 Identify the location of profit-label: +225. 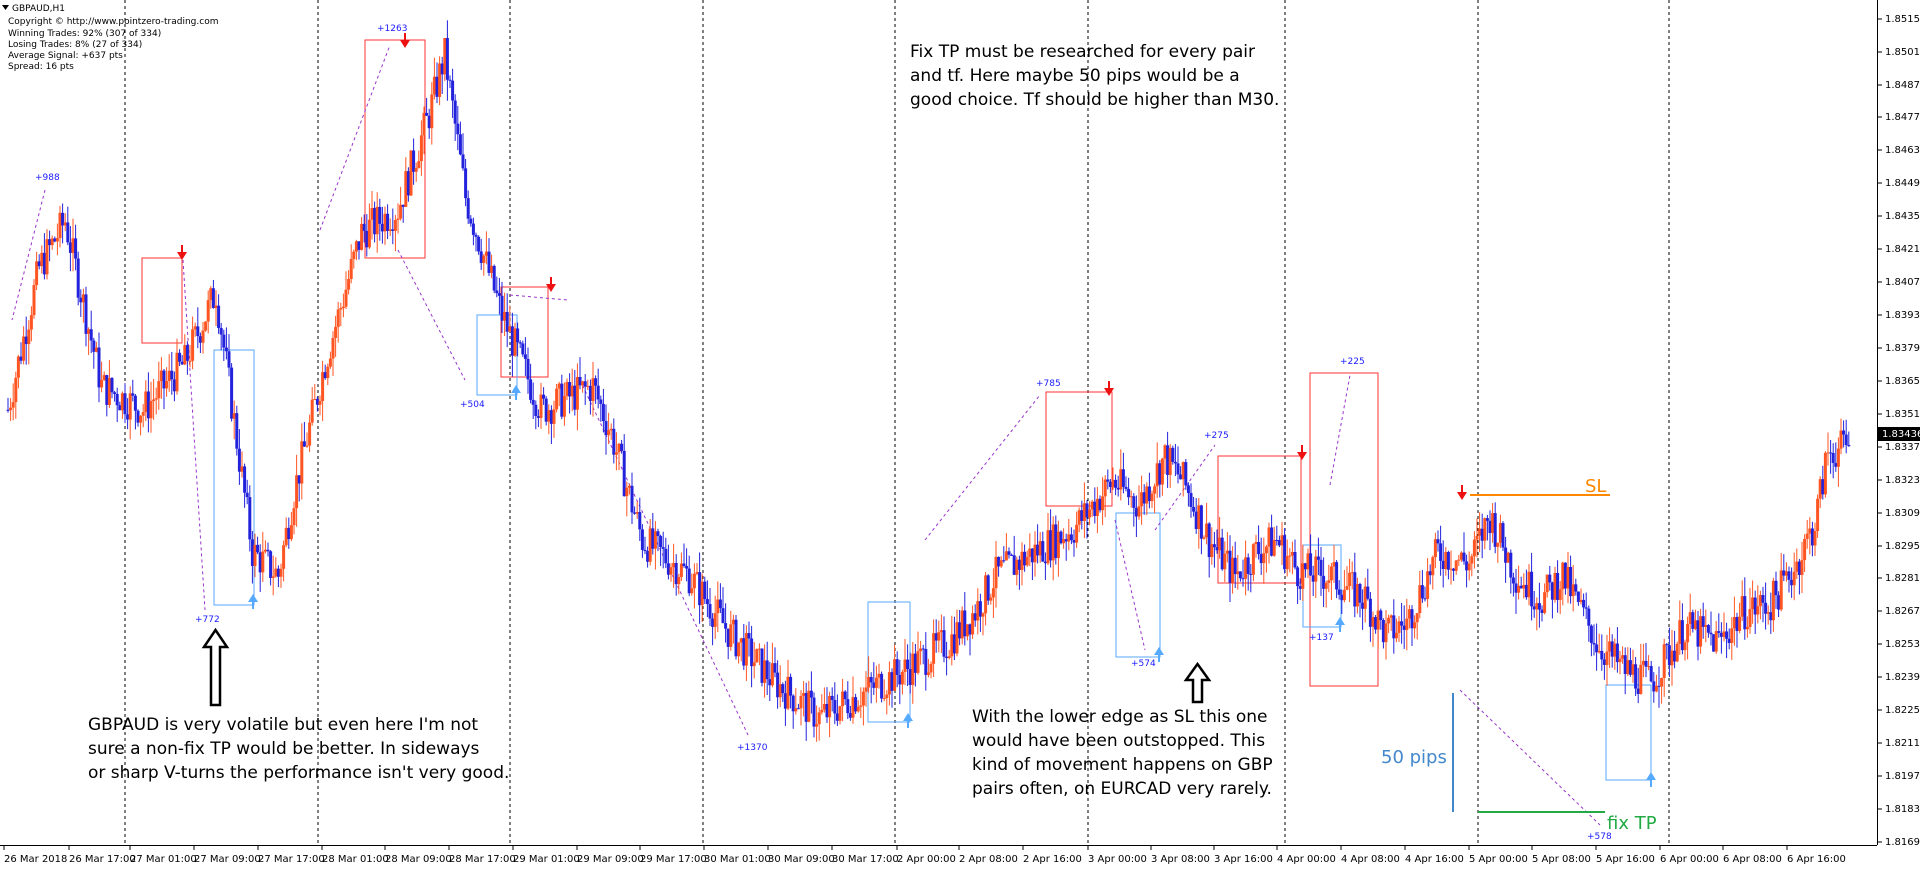
(1352, 362).